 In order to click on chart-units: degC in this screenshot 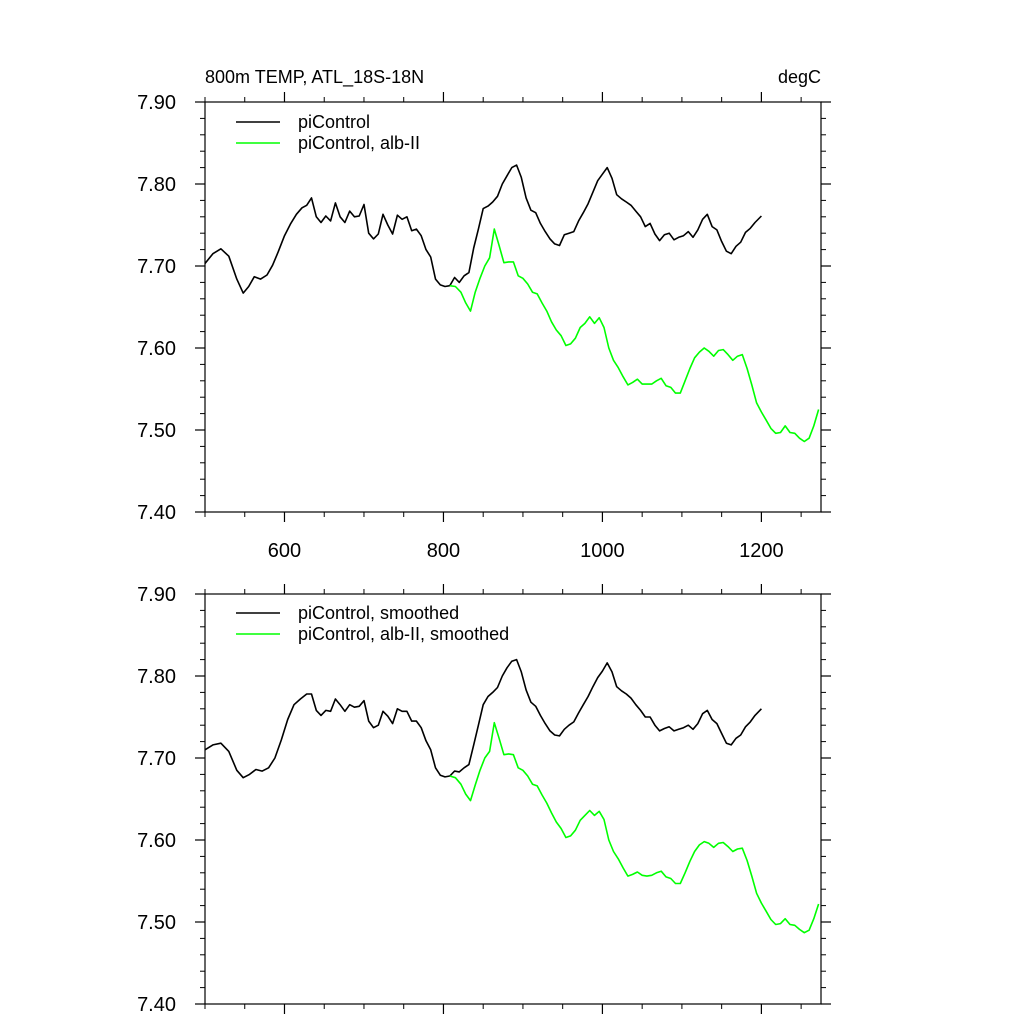, I will do `click(799, 77)`.